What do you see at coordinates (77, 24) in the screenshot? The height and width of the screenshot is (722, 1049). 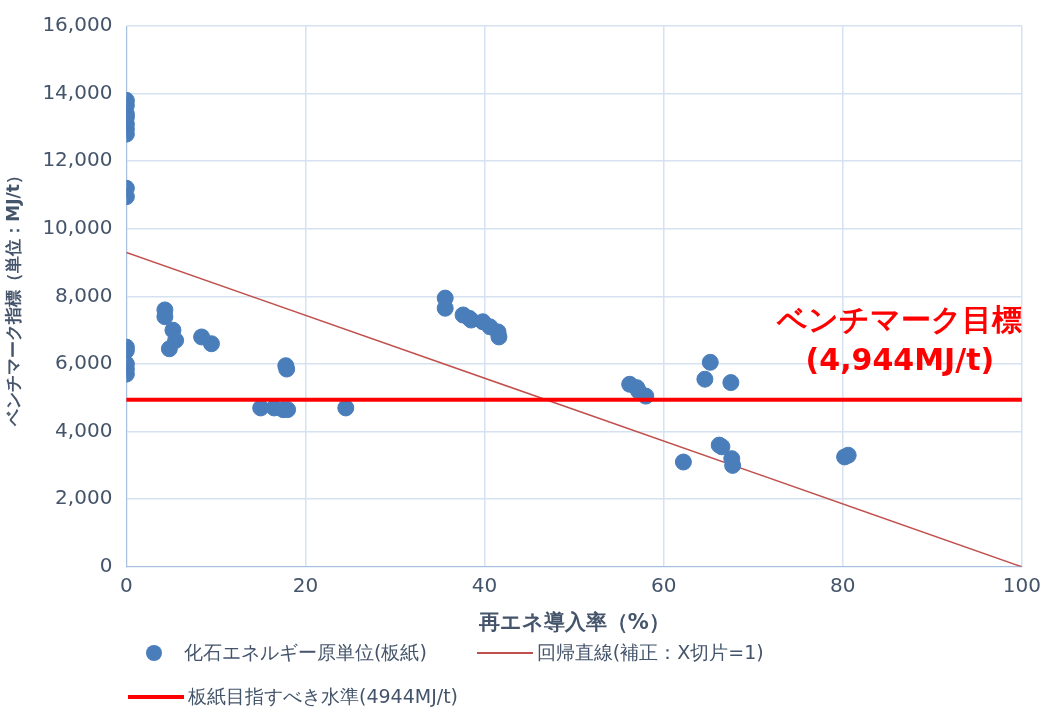 I see `y-tick-label: 16,000` at bounding box center [77, 24].